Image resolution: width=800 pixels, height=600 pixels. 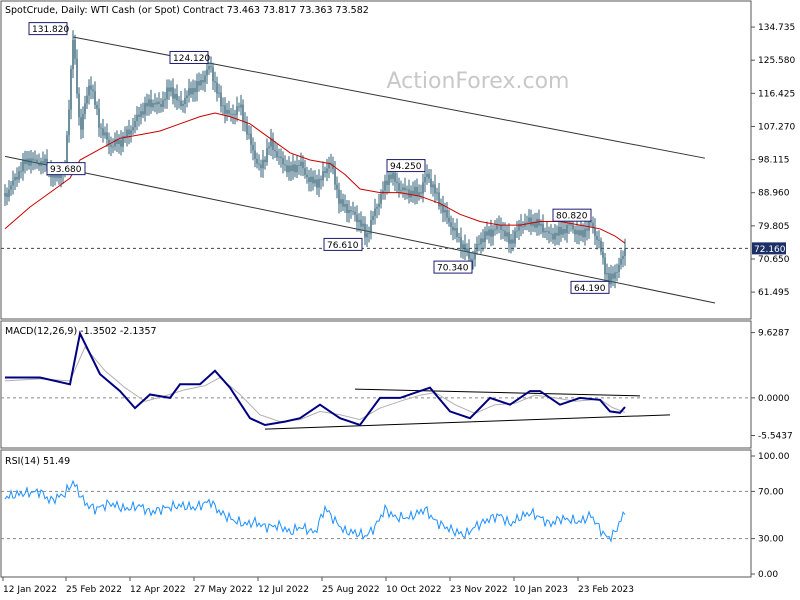 What do you see at coordinates (769, 248) in the screenshot?
I see `current-price-tag` at bounding box center [769, 248].